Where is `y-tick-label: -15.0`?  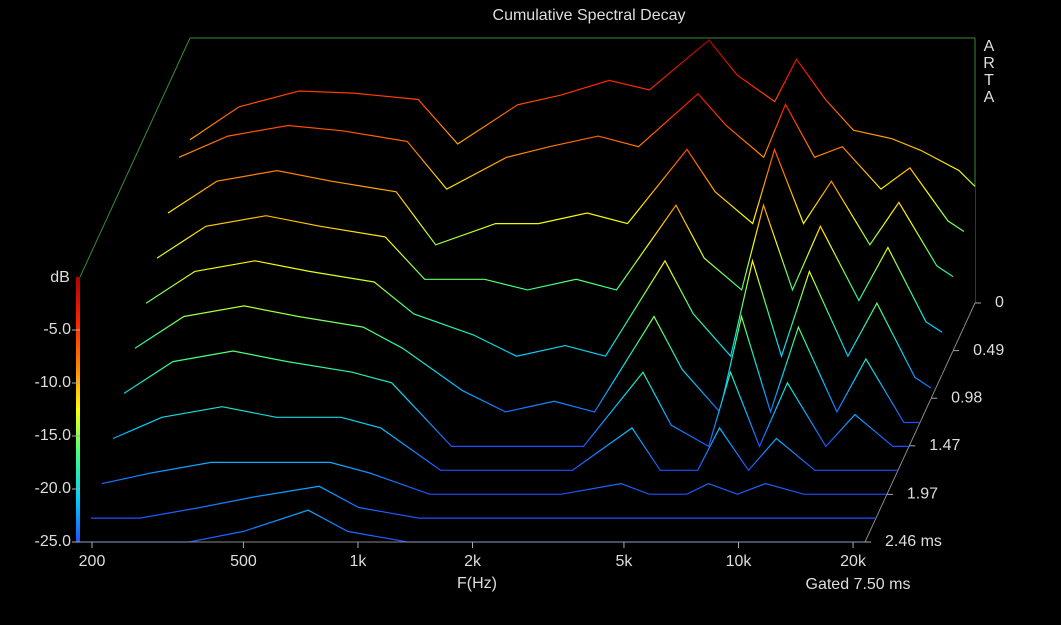
y-tick-label: -15.0 is located at coordinates (53, 435).